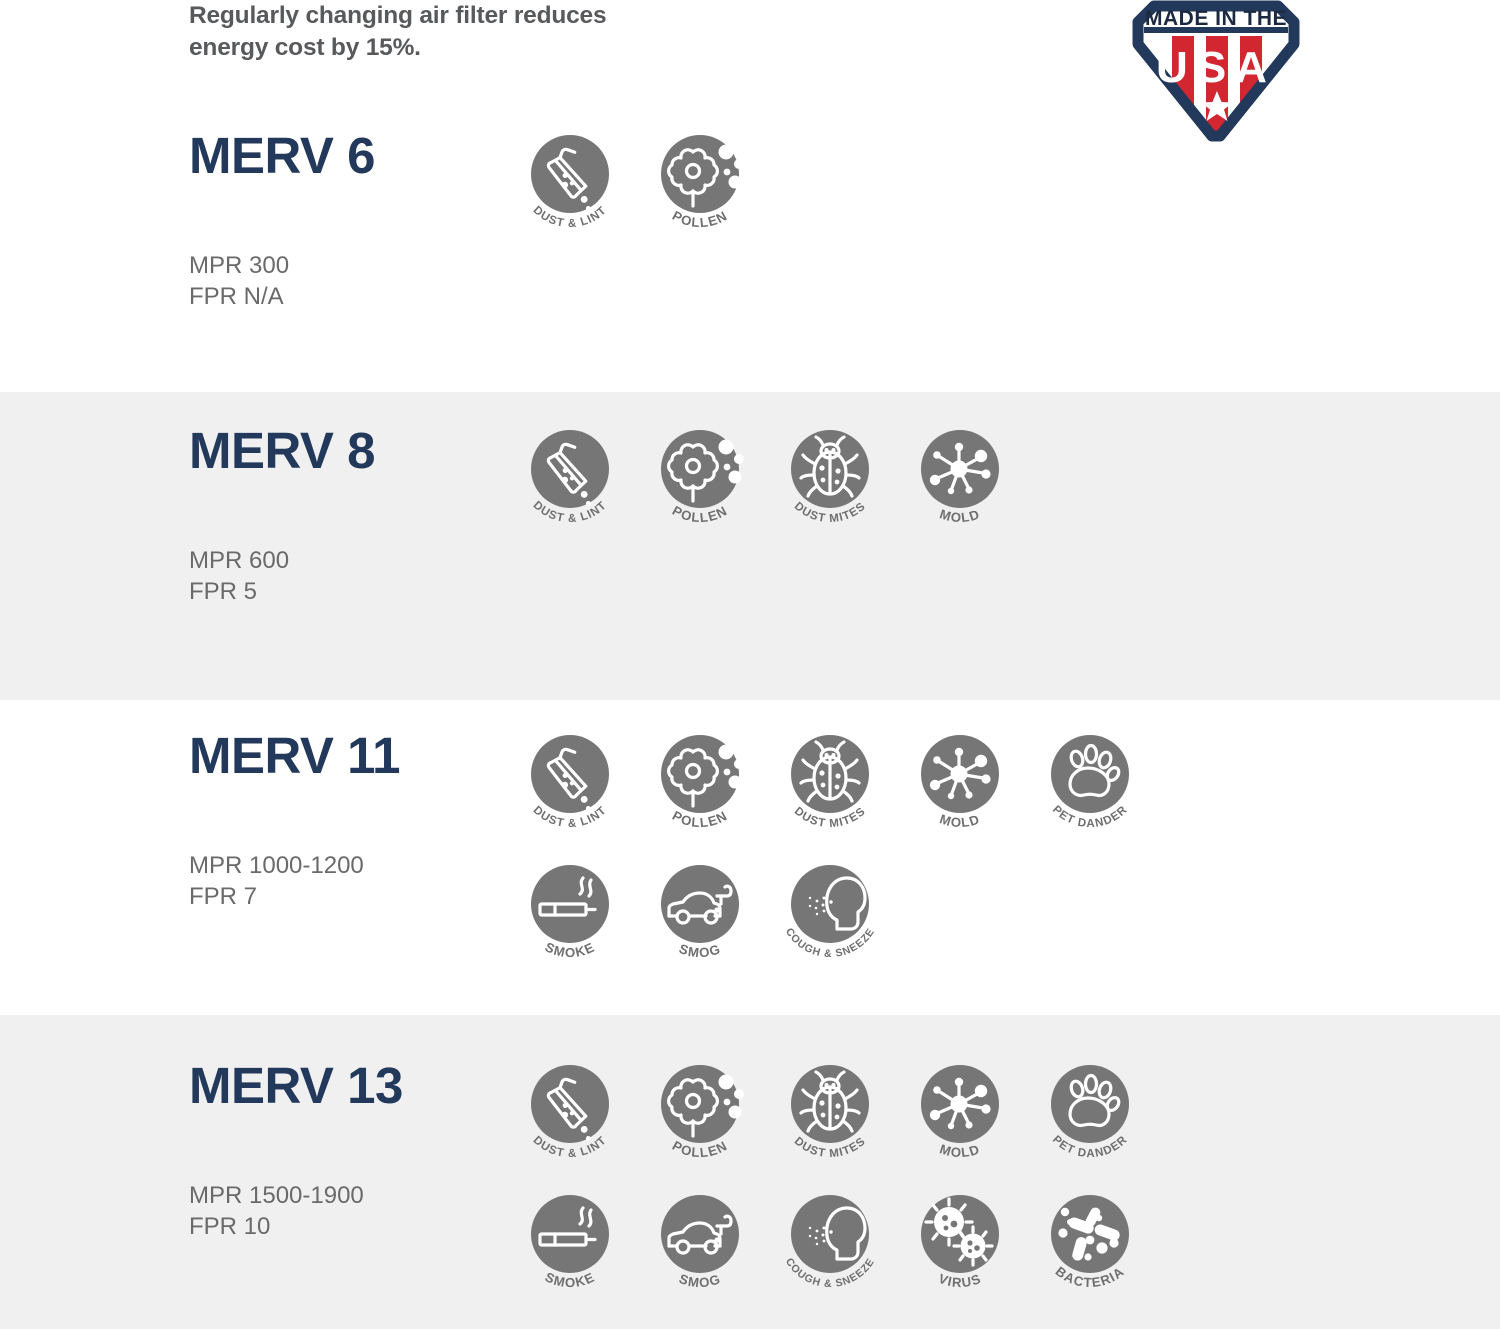 Image resolution: width=1500 pixels, height=1329 pixels. Describe the element at coordinates (276, 881) in the screenshot. I see `merv-ratings-text: MPR 1000-1200 FPR 7` at that location.